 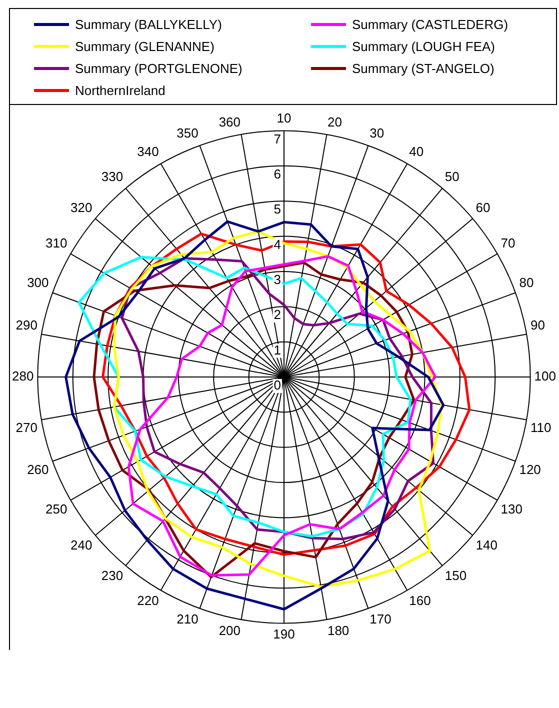 What do you see at coordinates (537, 324) in the screenshot?
I see `spoke-label: 90` at bounding box center [537, 324].